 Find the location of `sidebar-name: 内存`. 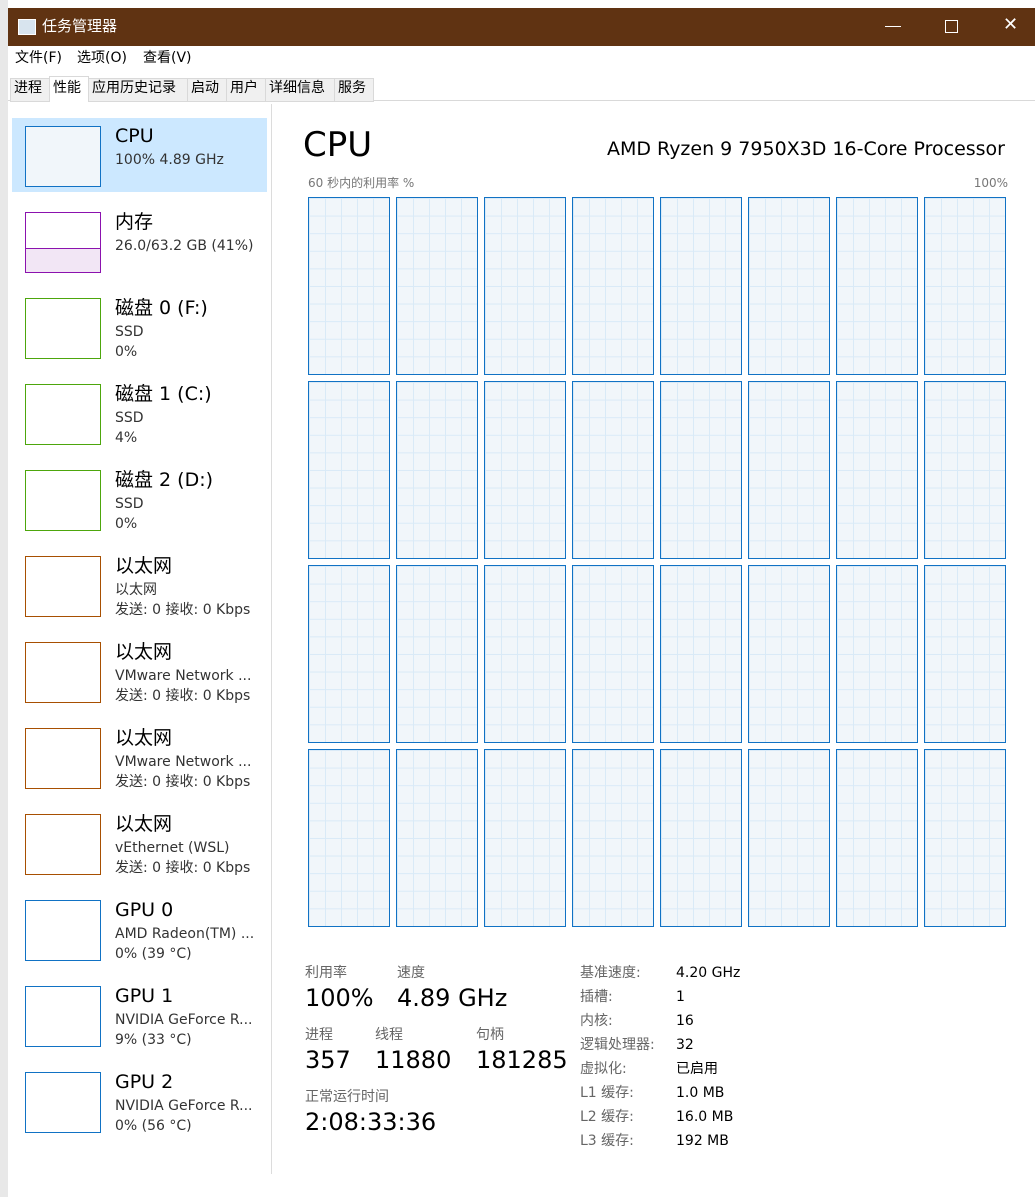

sidebar-name: 内存 is located at coordinates (134, 222).